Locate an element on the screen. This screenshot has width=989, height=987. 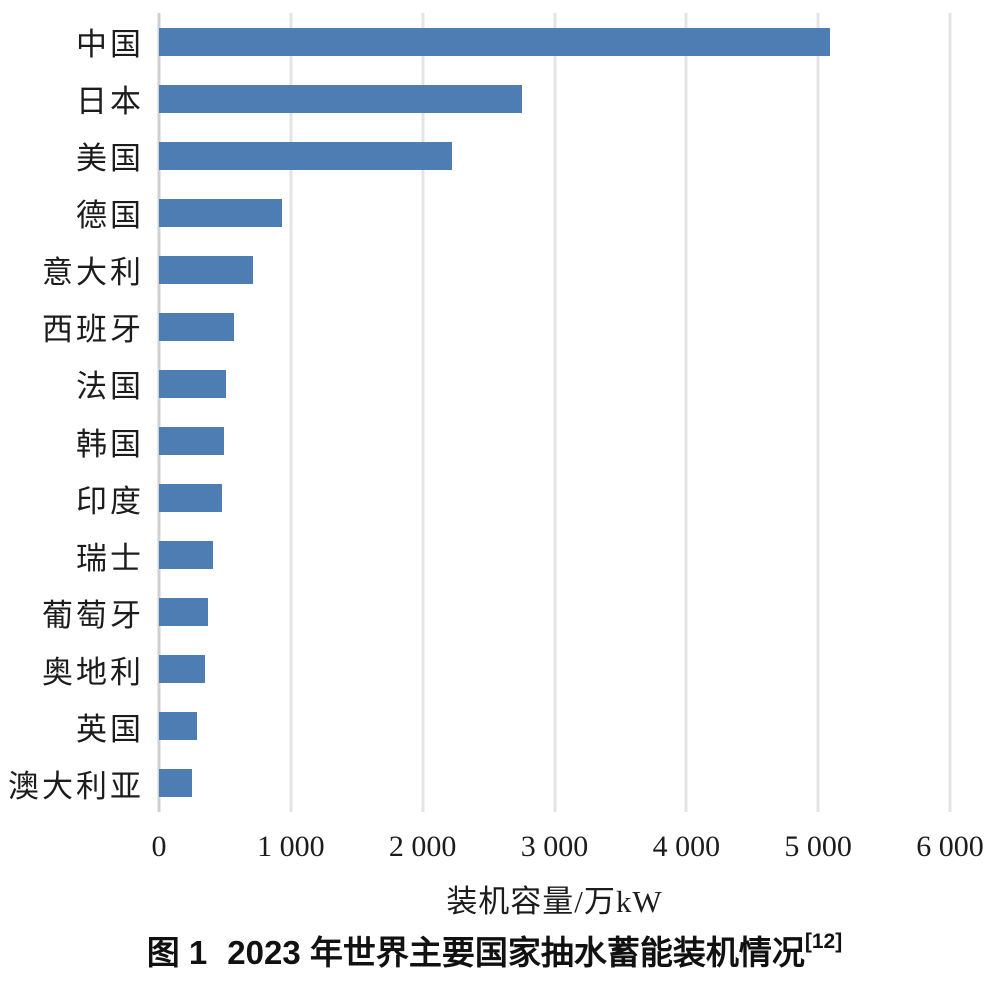
x-axis-tick-label: 1 000 is located at coordinates (291, 846).